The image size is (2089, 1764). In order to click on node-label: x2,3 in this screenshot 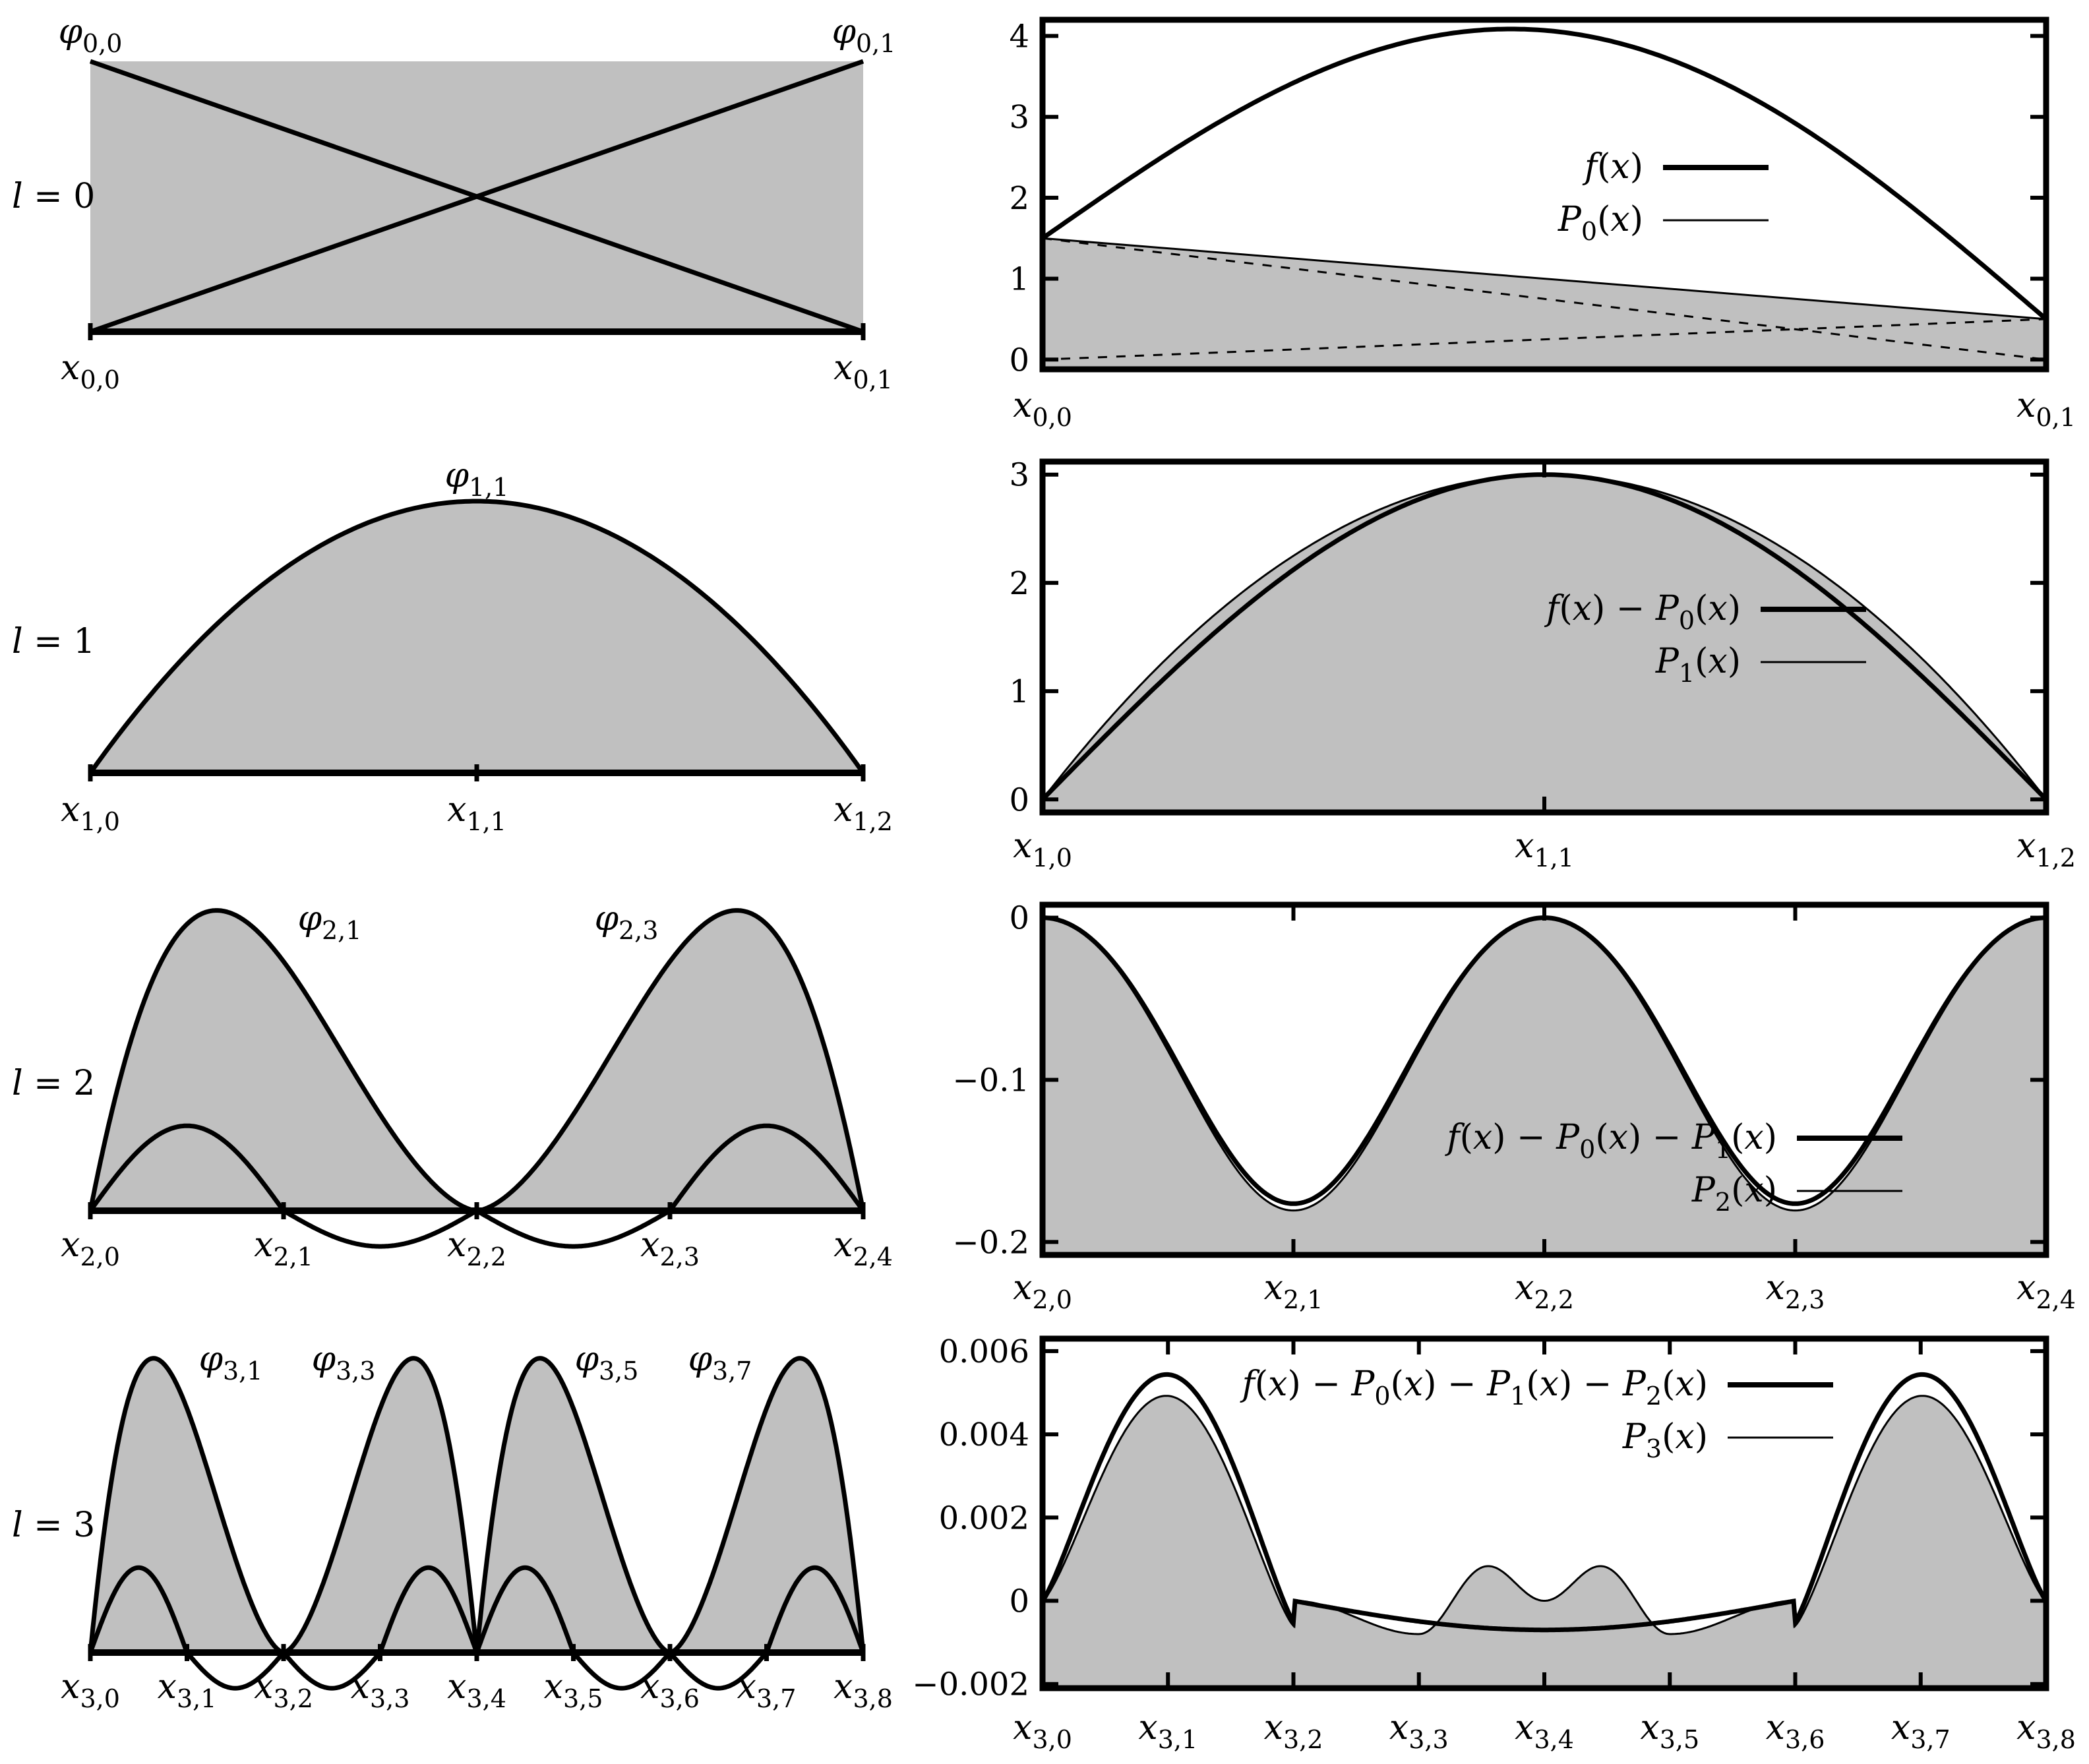, I will do `click(670, 1248)`.